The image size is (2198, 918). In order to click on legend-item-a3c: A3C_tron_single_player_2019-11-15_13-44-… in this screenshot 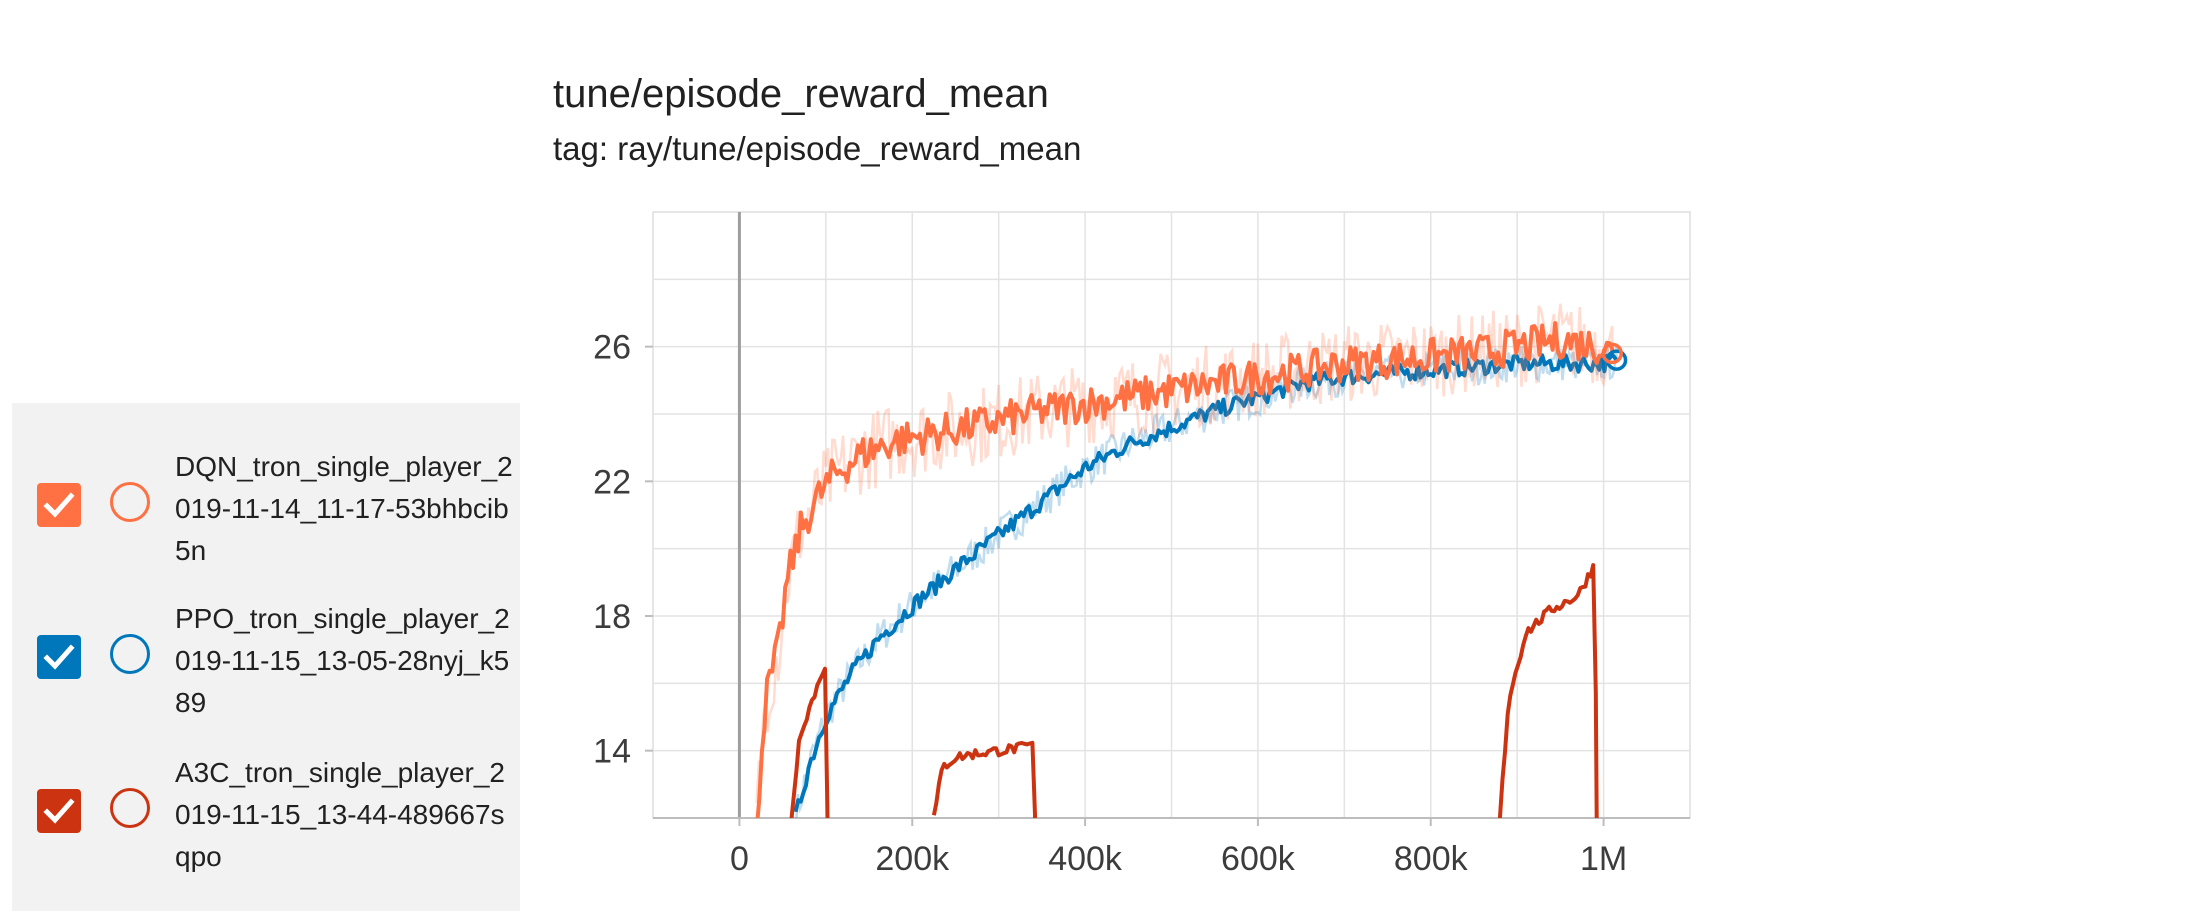, I will do `click(266, 802)`.